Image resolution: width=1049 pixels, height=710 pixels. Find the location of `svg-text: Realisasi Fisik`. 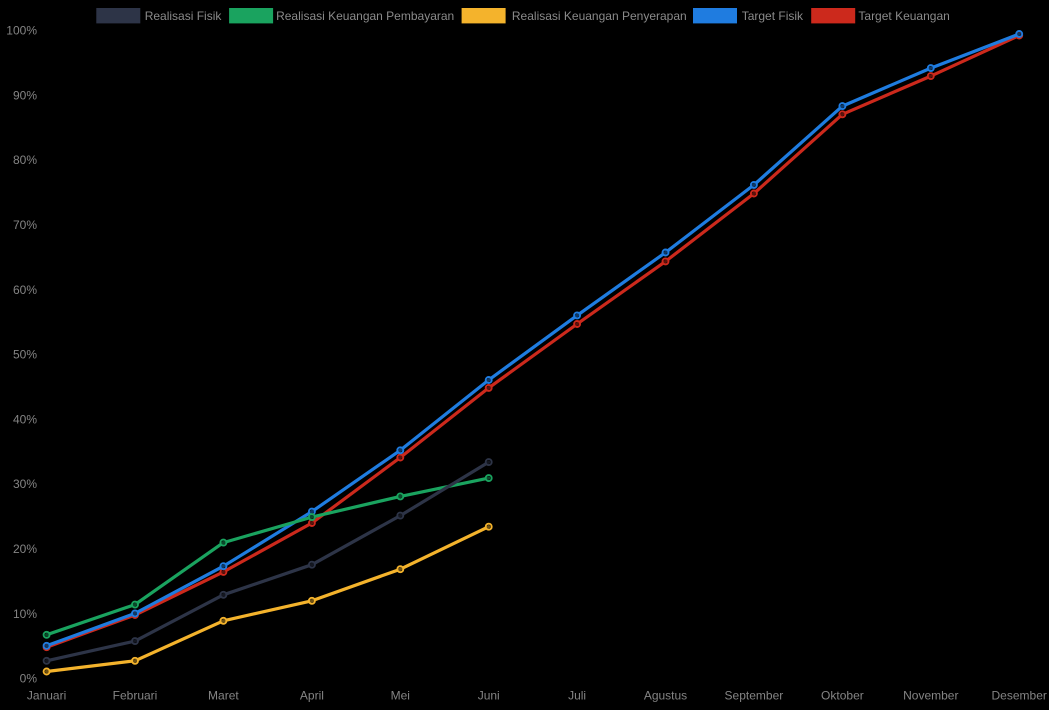

svg-text: Realisasi Fisik is located at coordinates (184, 16).